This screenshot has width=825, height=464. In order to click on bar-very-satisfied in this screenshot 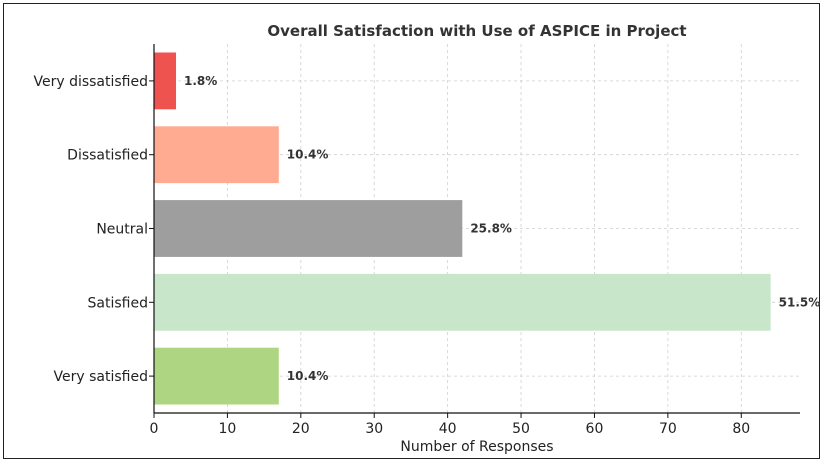, I will do `click(216, 376)`.